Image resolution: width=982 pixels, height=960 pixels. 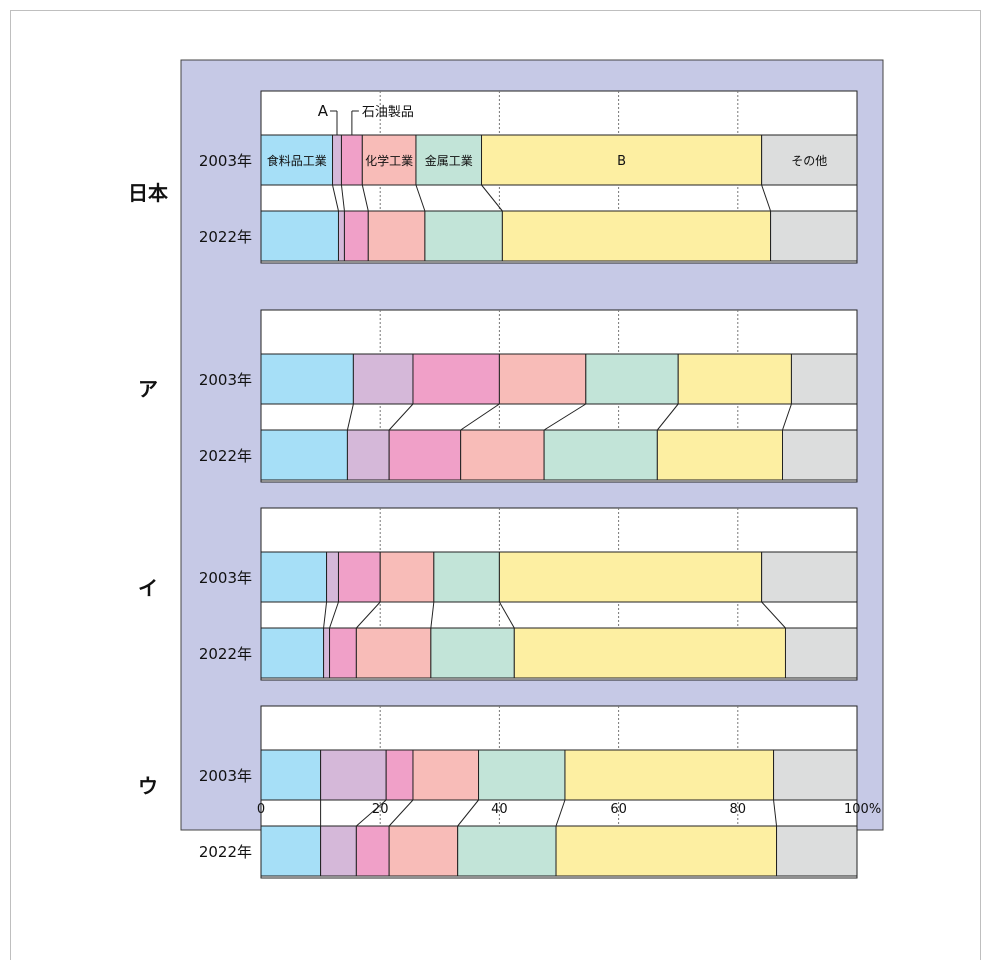 What do you see at coordinates (148, 588) in the screenshot?
I see `group-label: イ` at bounding box center [148, 588].